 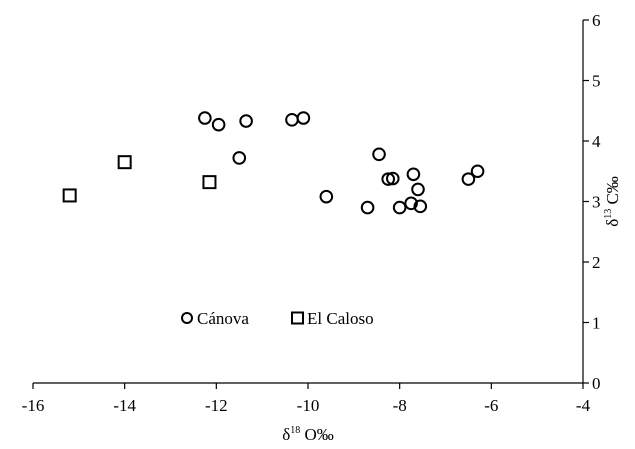 I want to click on y-tick-label: 6, so click(x=596, y=20).